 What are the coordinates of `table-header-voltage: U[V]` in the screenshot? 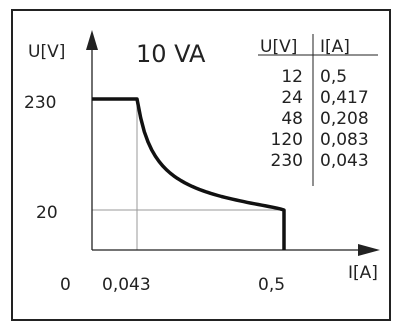 It's located at (278, 47).